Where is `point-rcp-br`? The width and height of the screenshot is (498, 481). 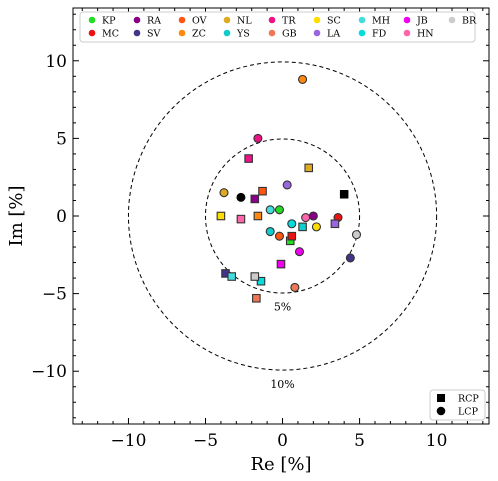
point-rcp-br is located at coordinates (255, 276).